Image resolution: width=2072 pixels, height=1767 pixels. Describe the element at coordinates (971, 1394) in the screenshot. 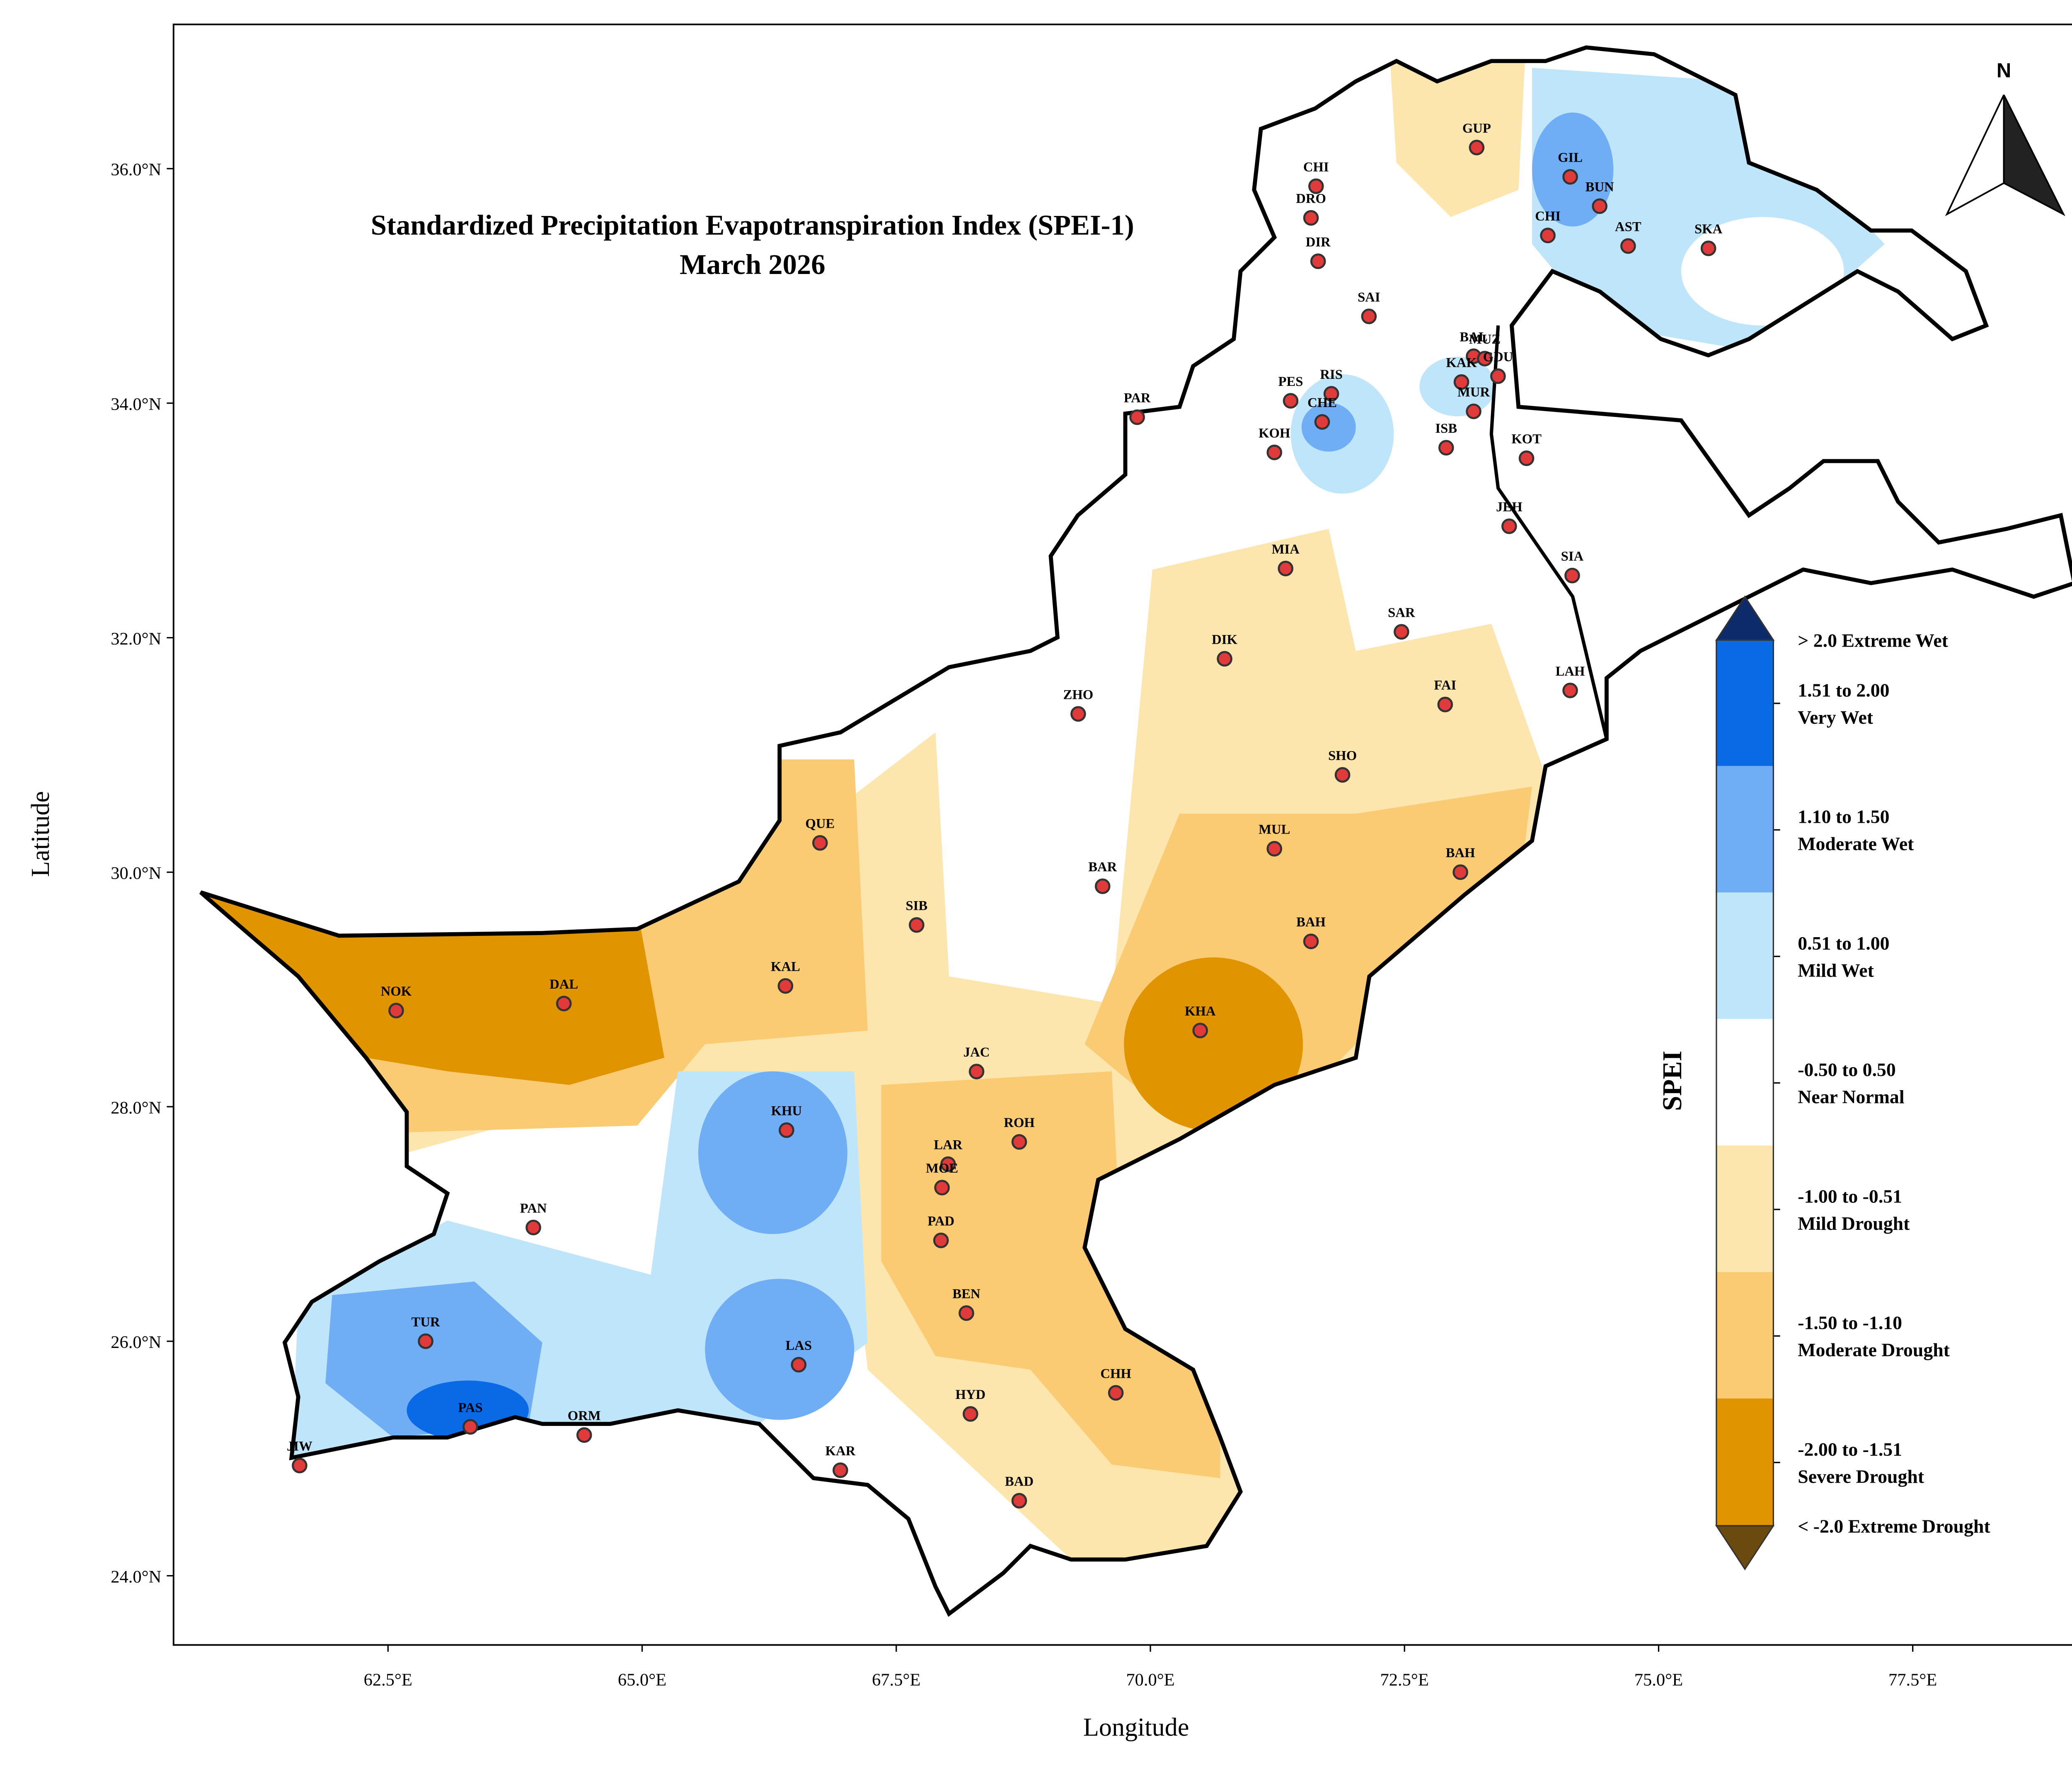

I see `station-label: HYD` at that location.